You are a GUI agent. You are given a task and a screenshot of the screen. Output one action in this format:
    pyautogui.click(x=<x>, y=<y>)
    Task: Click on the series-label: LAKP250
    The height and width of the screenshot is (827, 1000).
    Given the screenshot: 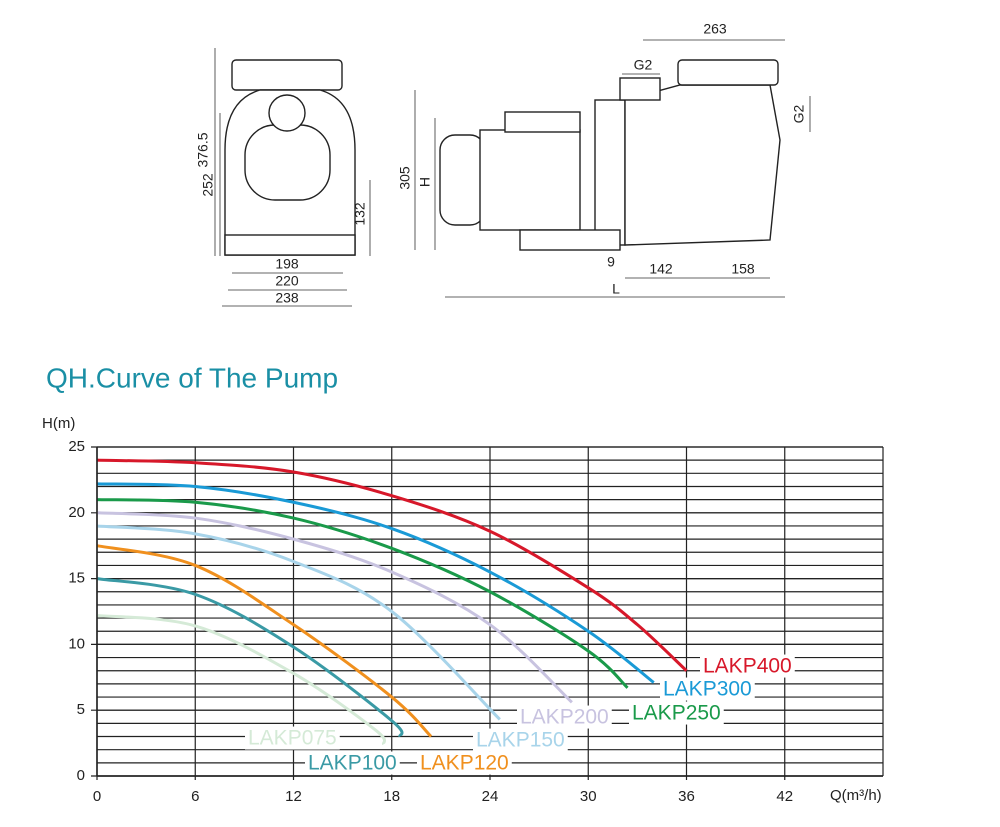 What is the action you would take?
    pyautogui.click(x=676, y=713)
    